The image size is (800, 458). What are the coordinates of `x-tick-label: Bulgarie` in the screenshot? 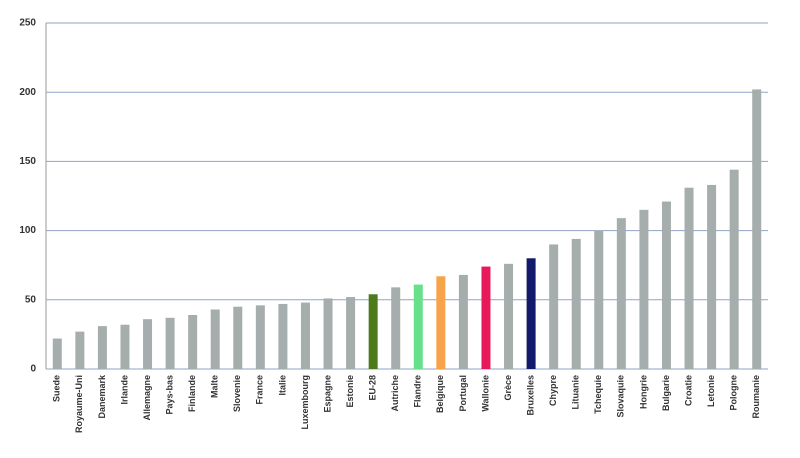 It's located at (666, 393).